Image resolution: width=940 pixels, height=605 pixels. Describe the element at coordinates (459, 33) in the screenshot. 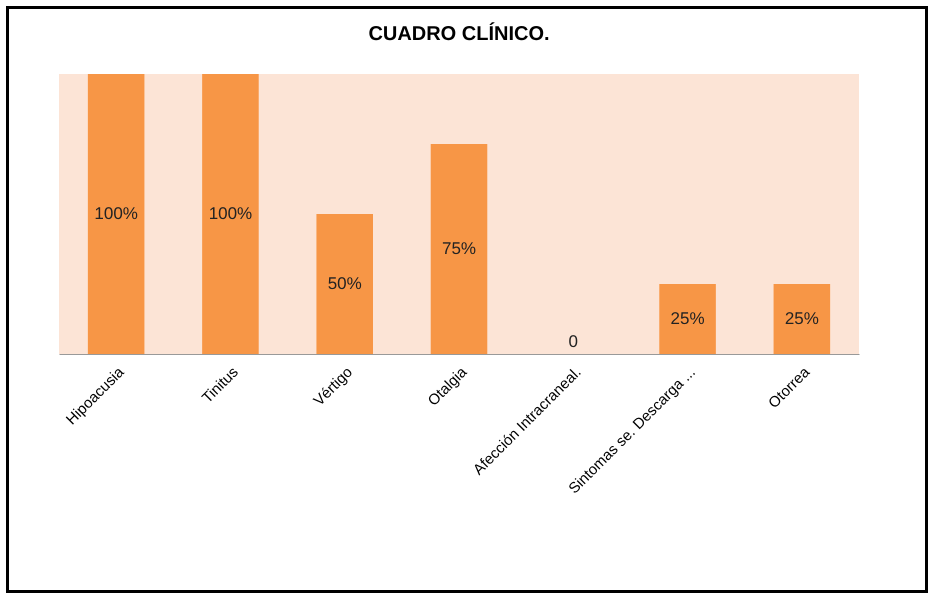

I see `chart-title: CUADRO CLÍNICO.` at that location.